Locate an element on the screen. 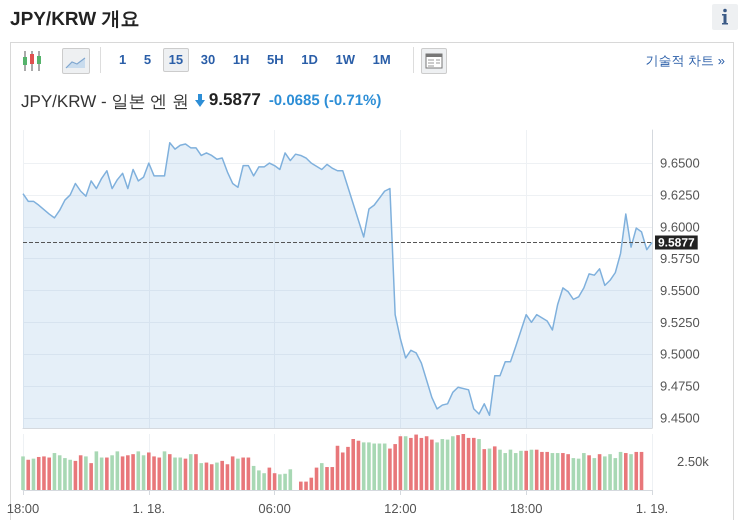  x-tick-label: 06:00 is located at coordinates (274, 508).